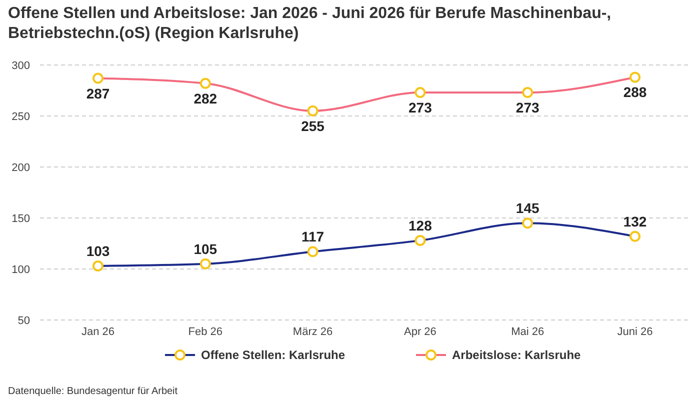 The image size is (700, 400). What do you see at coordinates (313, 126) in the screenshot?
I see `data-label: 255` at bounding box center [313, 126].